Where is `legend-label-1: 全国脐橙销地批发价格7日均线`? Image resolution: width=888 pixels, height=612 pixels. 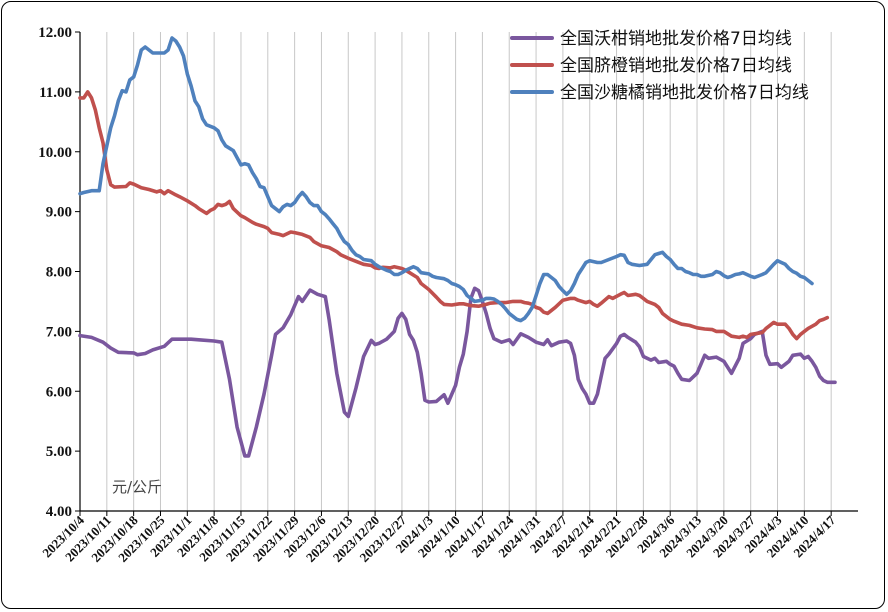
legend-label-1: 全国脐橙销地批发价格7日均线 is located at coordinates (676, 66).